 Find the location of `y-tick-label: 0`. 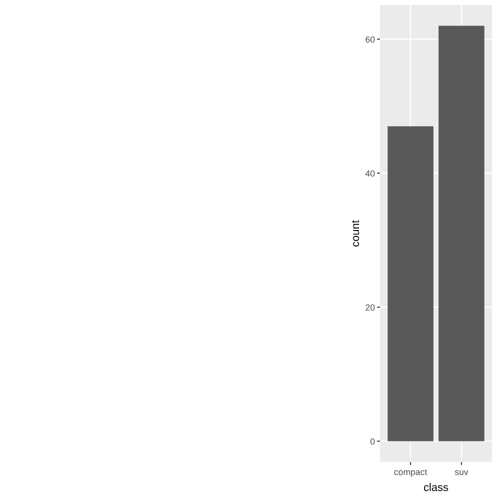

y-tick-label: 0 is located at coordinates (373, 441).